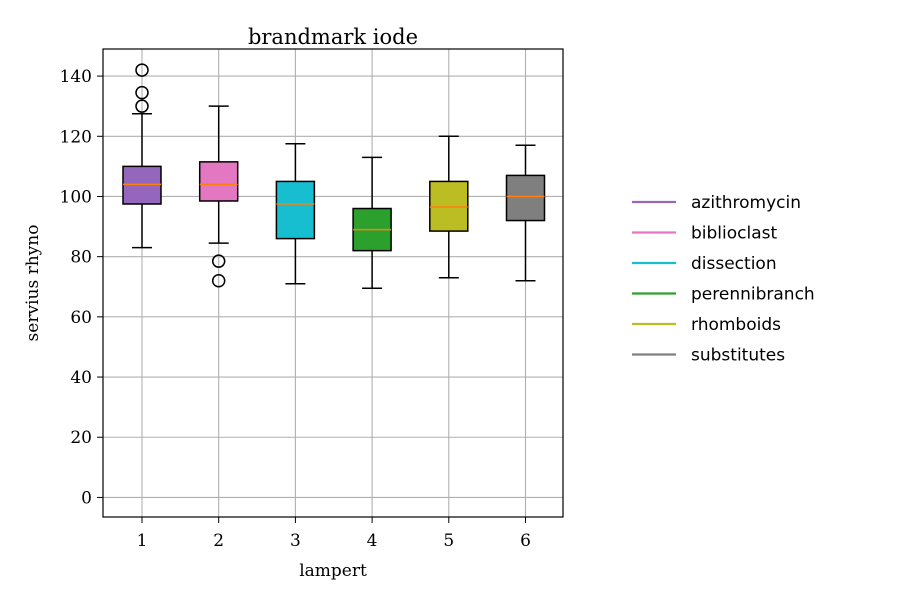  What do you see at coordinates (753, 295) in the screenshot?
I see `legend-label: perennibranch` at bounding box center [753, 295].